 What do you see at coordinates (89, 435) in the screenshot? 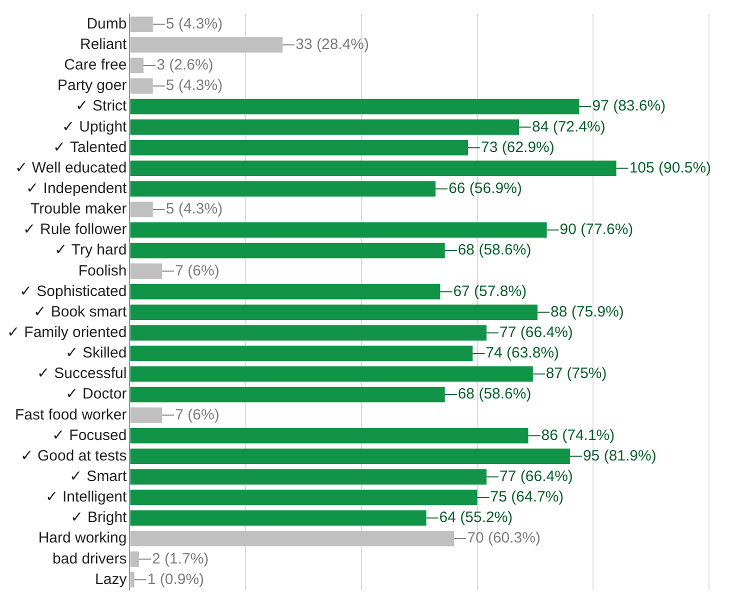
I see `y-tick-label: ✓ Focused` at bounding box center [89, 435].